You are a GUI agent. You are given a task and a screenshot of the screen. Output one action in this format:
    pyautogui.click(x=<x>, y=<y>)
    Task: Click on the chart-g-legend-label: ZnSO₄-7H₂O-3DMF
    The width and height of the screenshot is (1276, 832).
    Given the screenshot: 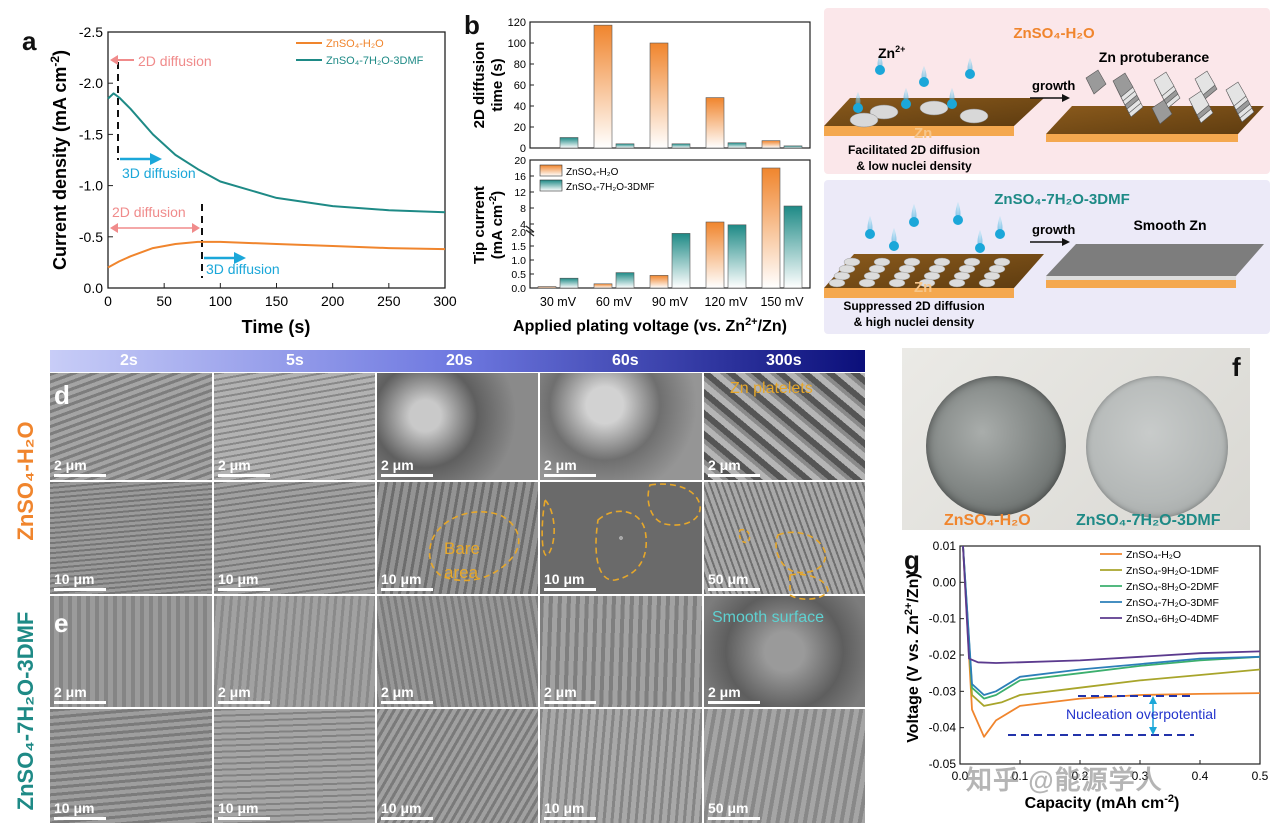 What is the action you would take?
    pyautogui.click(x=1172, y=603)
    